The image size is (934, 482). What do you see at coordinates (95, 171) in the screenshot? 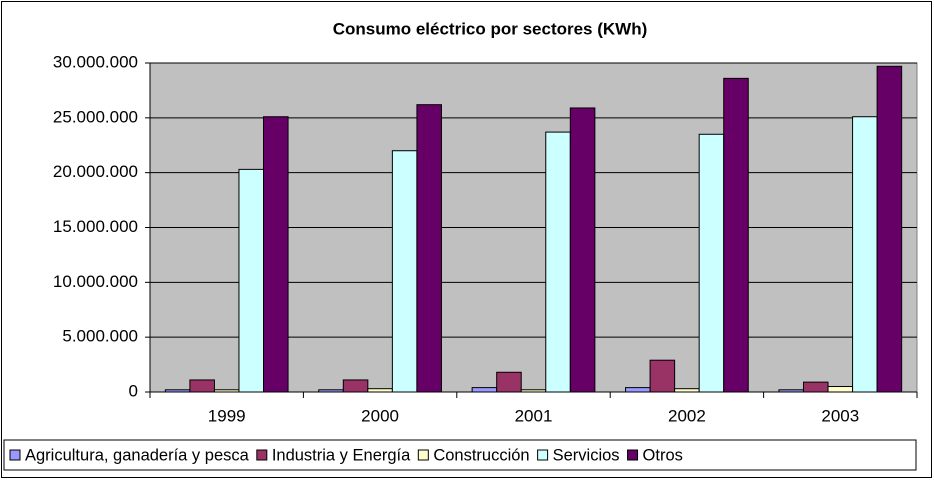
I see `y-tick-label: 20.000.000` at bounding box center [95, 171].